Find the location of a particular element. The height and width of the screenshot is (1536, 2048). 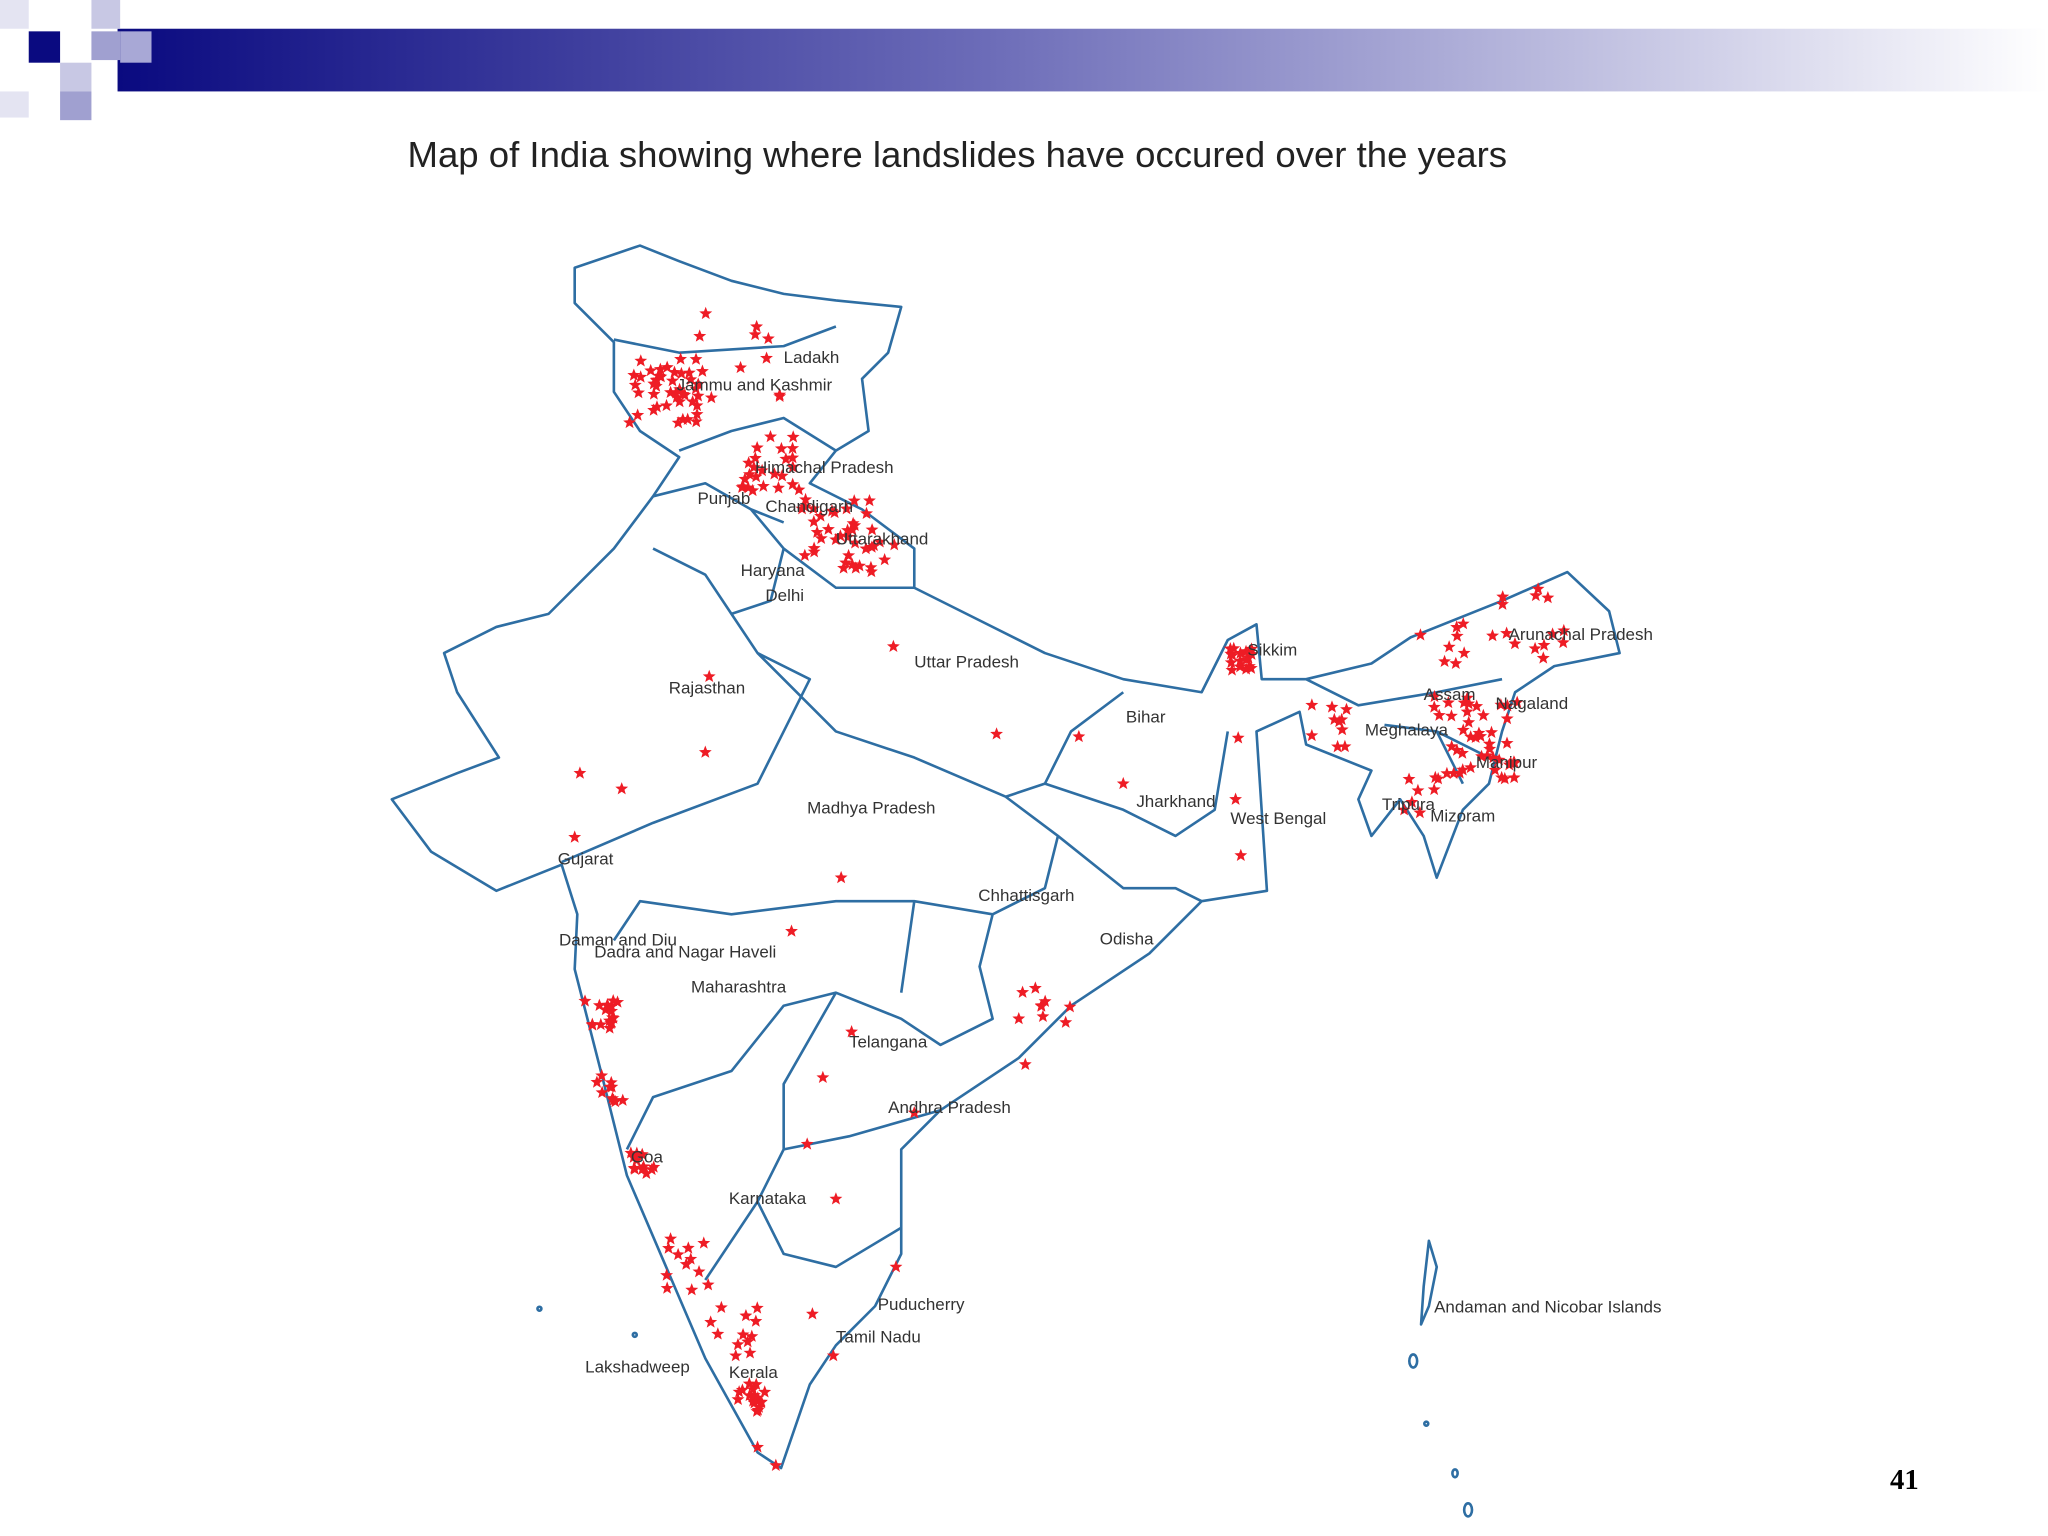

state-label: Haryana is located at coordinates (773, 570).